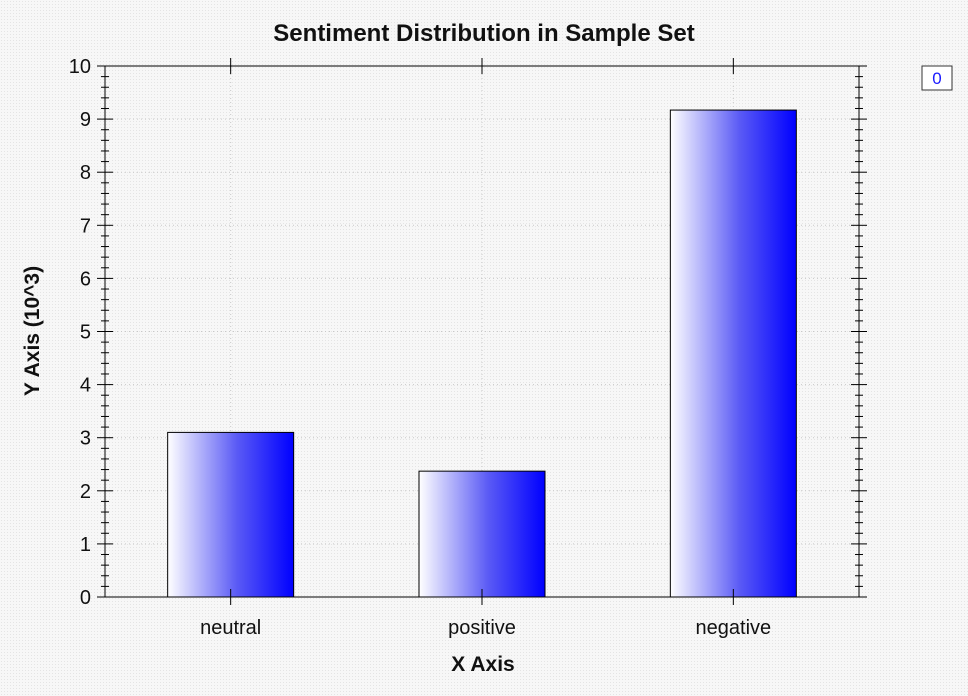 This screenshot has width=968, height=696. I want to click on y-tick-label: 1, so click(85, 545).